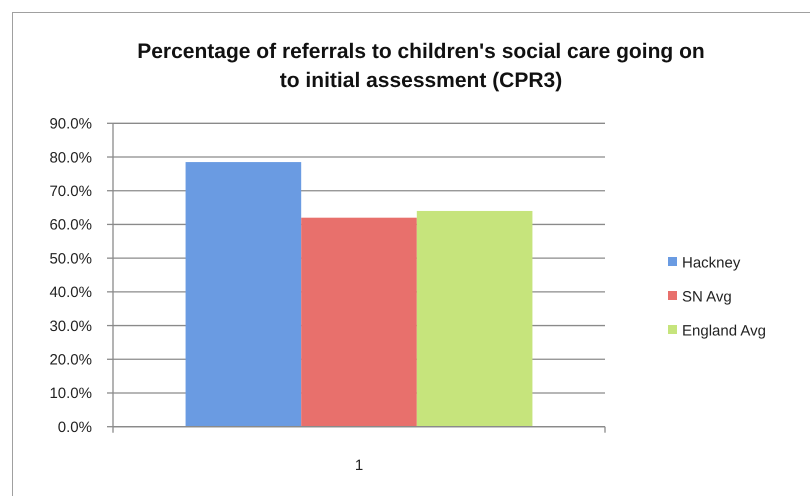 The width and height of the screenshot is (810, 496). I want to click on legend-label: England Avg, so click(724, 331).